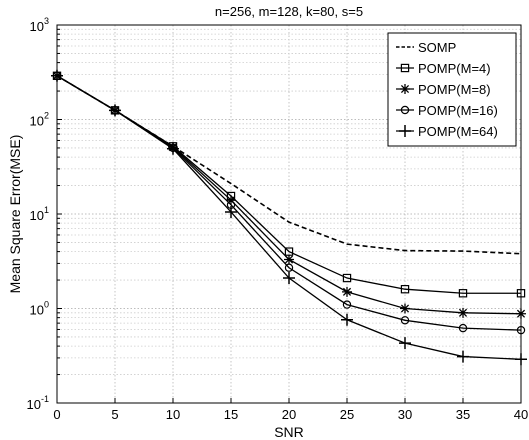  I want to click on y-tick-label: 10³, so click(39, 25).